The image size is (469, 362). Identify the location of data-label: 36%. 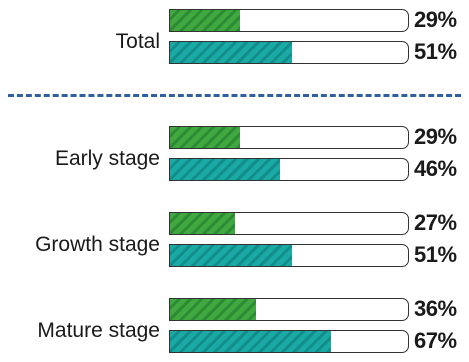
(435, 308).